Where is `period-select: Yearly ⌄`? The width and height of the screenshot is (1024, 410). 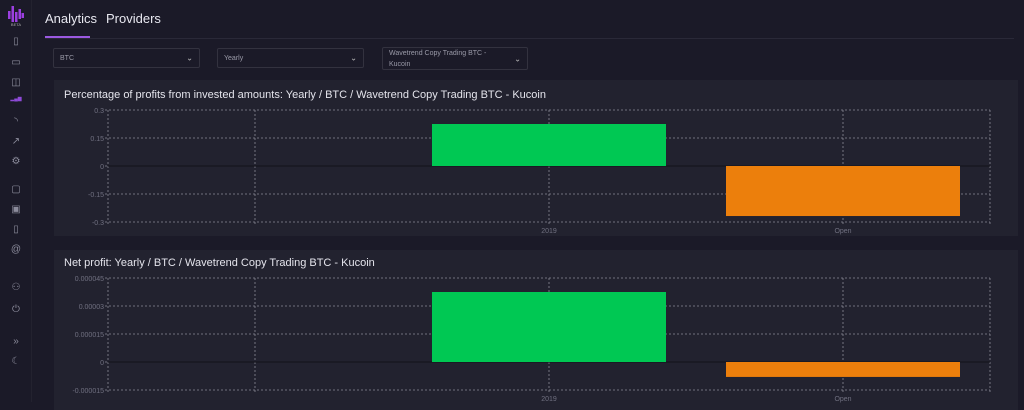 period-select: Yearly ⌄ is located at coordinates (290, 58).